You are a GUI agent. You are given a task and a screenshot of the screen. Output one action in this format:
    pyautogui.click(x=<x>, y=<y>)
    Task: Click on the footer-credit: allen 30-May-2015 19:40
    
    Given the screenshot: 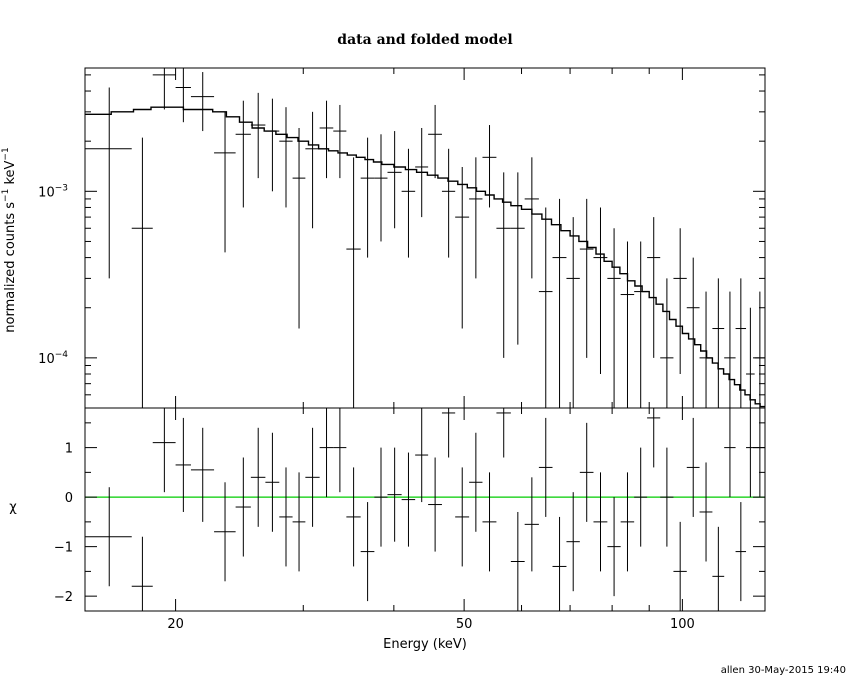 What is the action you would take?
    pyautogui.click(x=783, y=670)
    